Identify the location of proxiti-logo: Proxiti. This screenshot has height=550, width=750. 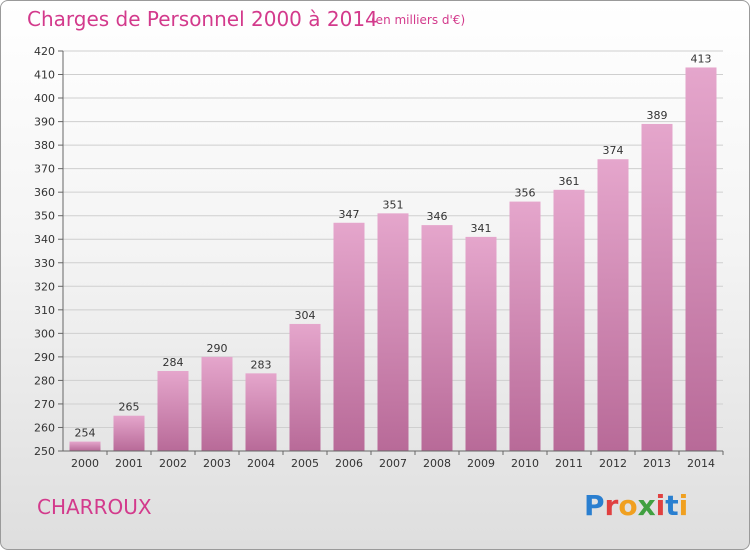
(636, 505).